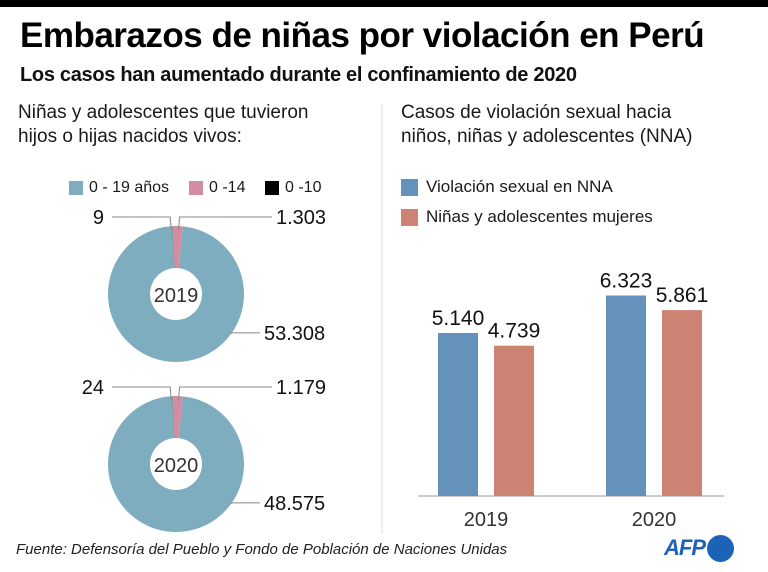 Image resolution: width=768 pixels, height=572 pixels. I want to click on page-title: Embarazos de niñas por violación en Perú, so click(362, 35).